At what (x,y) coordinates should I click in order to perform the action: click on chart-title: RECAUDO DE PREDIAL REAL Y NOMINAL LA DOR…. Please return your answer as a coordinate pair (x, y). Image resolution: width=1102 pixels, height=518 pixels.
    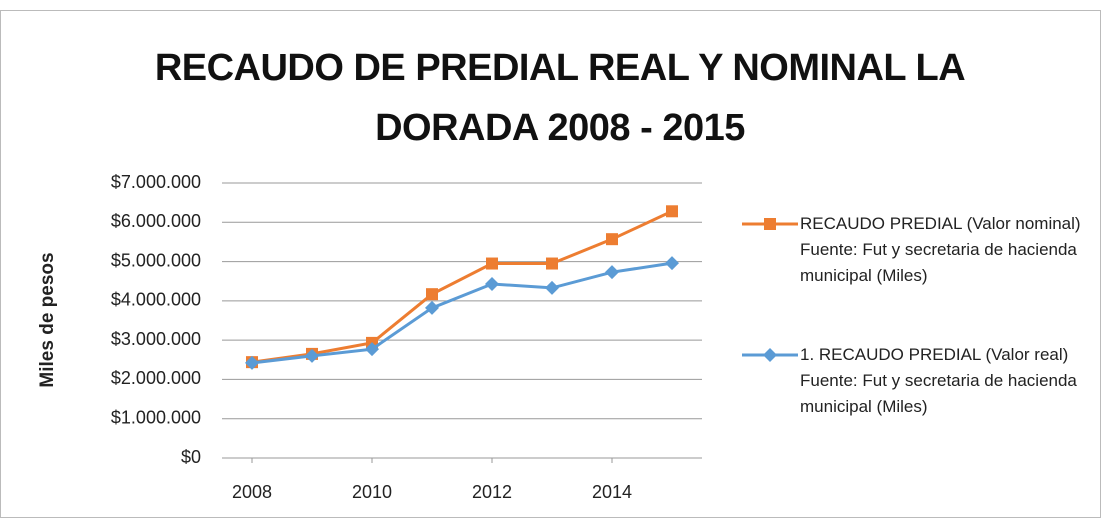
    Looking at the image, I should click on (560, 98).